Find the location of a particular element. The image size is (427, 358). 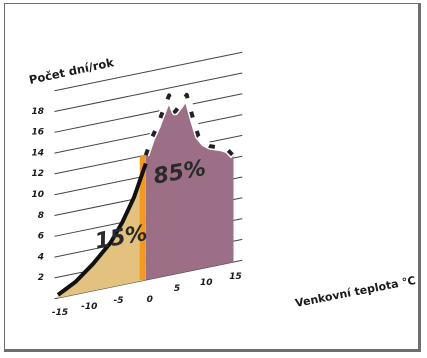

y-tick-label: 10 is located at coordinates (37, 195).